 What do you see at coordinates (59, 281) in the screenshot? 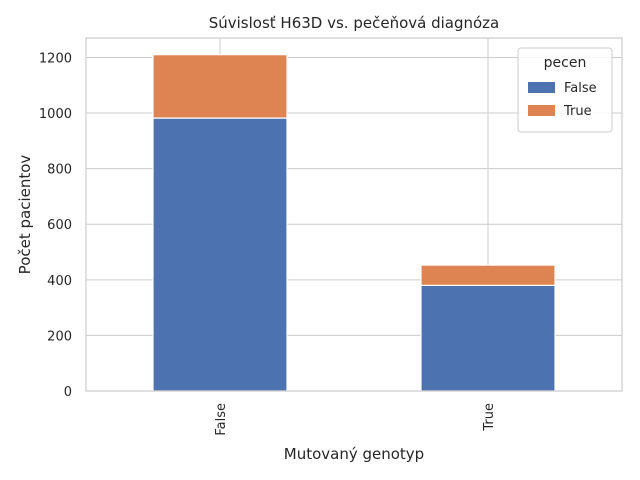
I see `y-tick-label: 400` at bounding box center [59, 281].